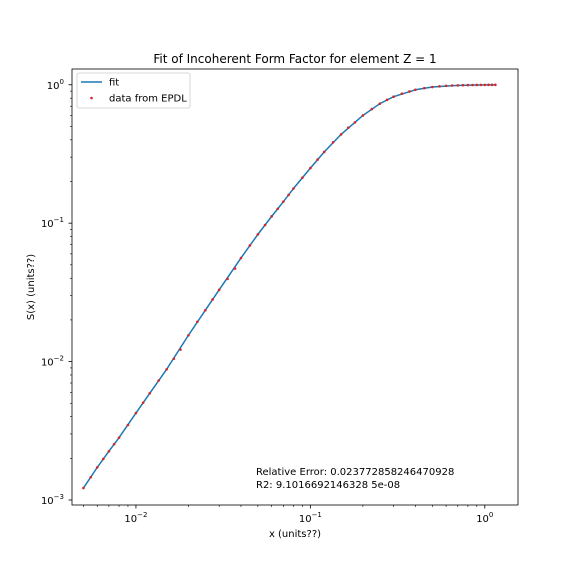  Describe the element at coordinates (295, 534) in the screenshot. I see `x-axis-label: x (units??)` at that location.